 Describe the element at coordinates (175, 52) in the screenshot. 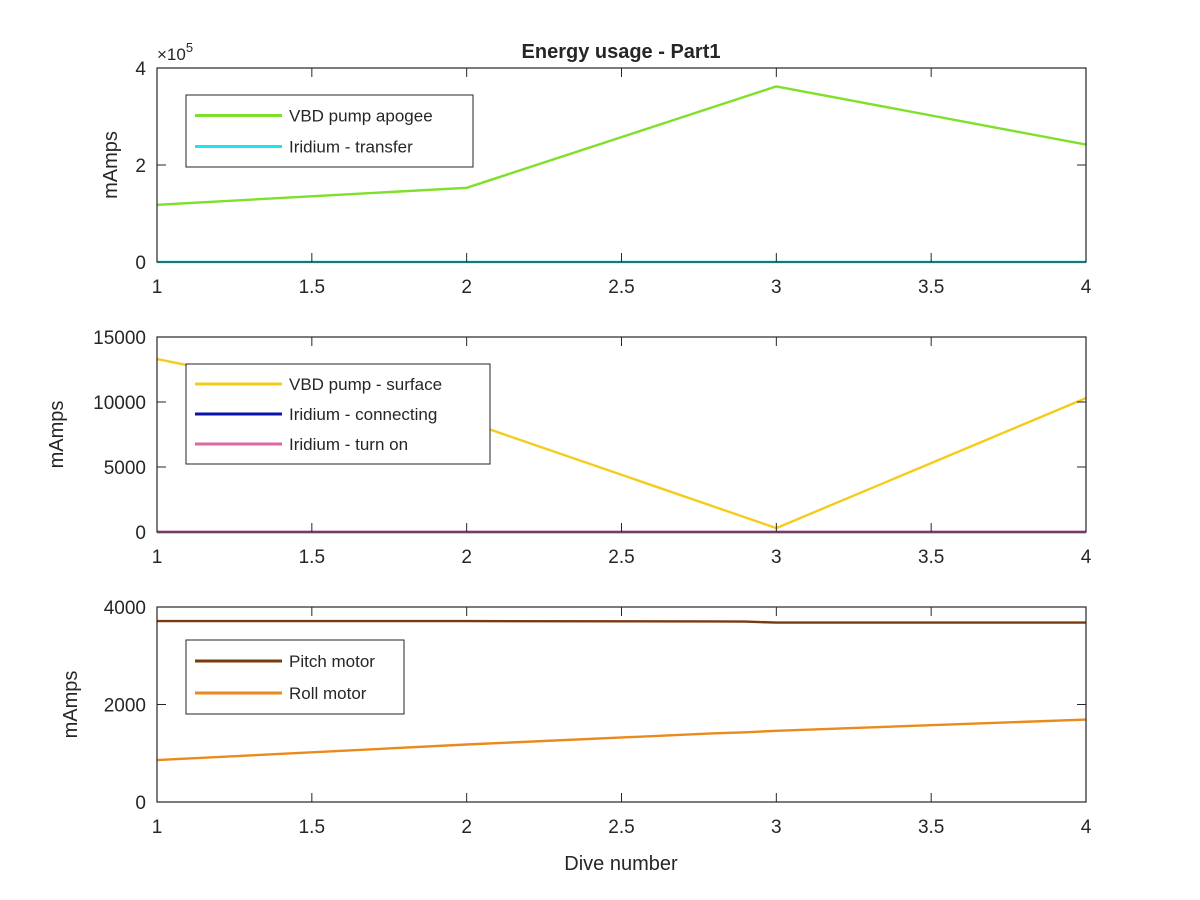

I see `y-exponent-label: ×10⁵` at that location.